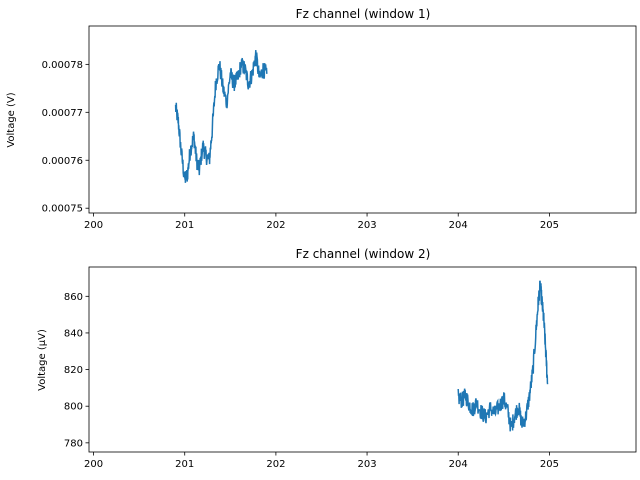  What do you see at coordinates (62, 161) in the screenshot?
I see `y-tick-label: 0.00076` at bounding box center [62, 161].